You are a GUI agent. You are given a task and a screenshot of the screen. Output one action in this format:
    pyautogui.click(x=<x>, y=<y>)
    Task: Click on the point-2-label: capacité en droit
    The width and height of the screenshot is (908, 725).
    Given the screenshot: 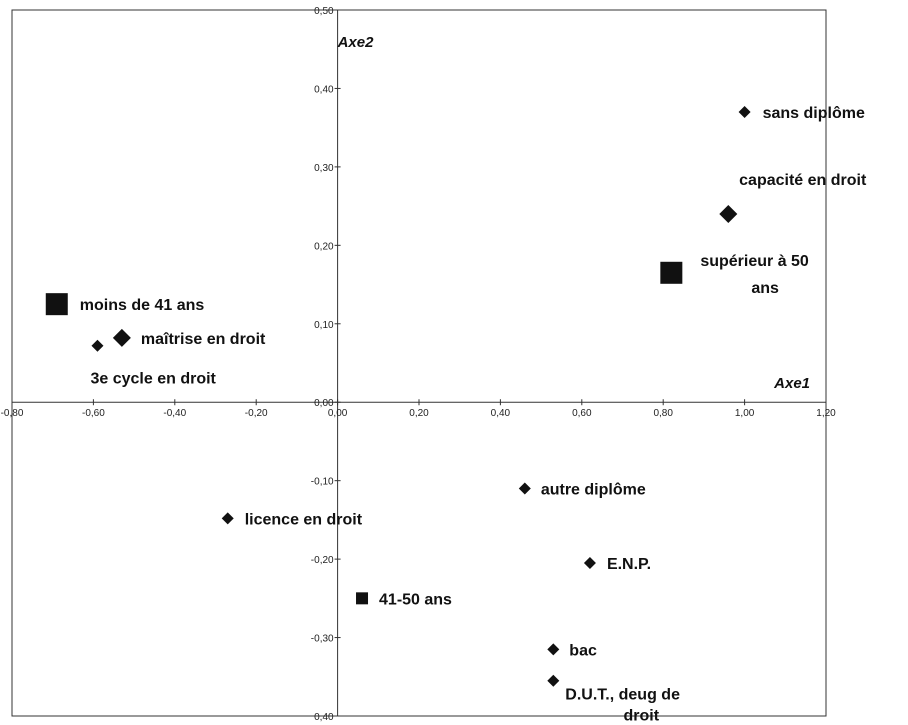 What is the action you would take?
    pyautogui.click(x=803, y=180)
    